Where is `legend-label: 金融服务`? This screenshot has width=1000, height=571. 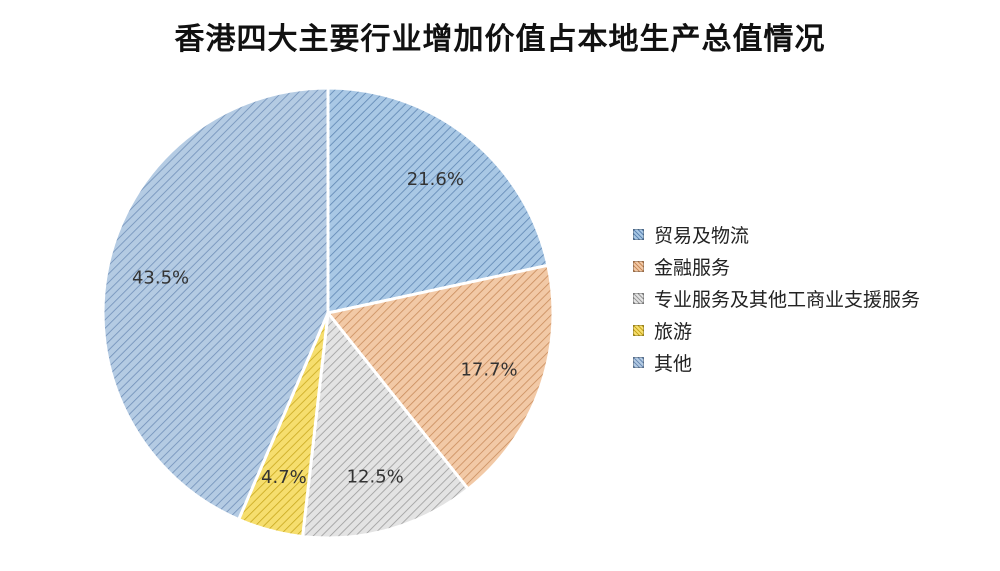 legend-label: 金融服务 is located at coordinates (692, 267).